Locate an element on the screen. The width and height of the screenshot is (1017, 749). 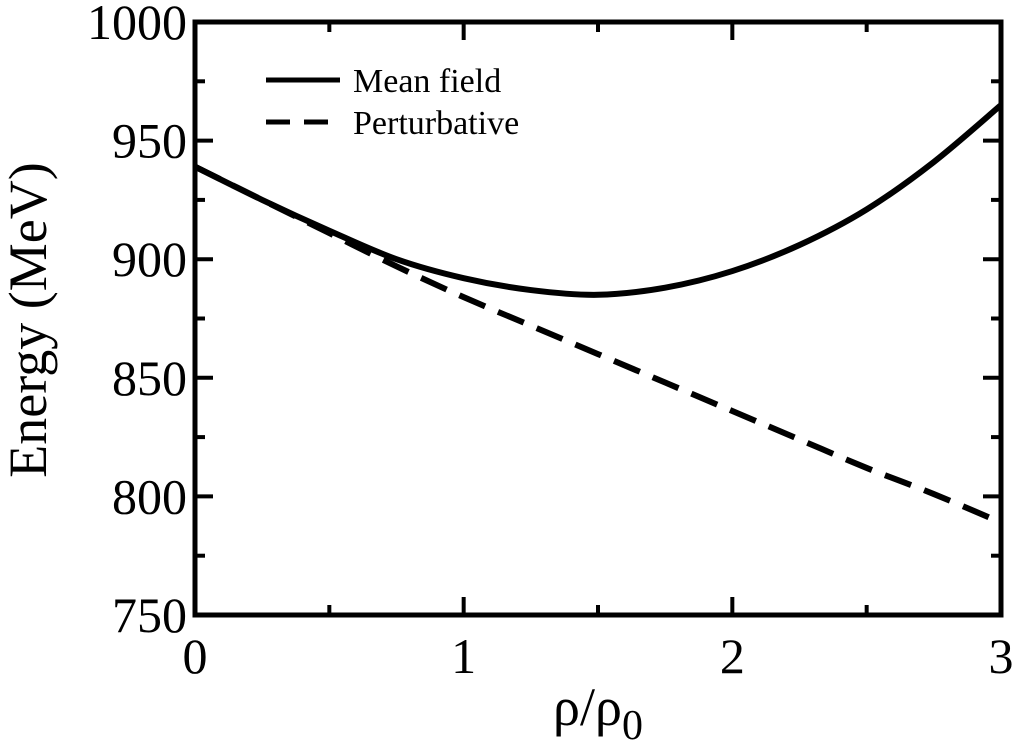
y-tick-label: 750 is located at coordinates (149, 615).